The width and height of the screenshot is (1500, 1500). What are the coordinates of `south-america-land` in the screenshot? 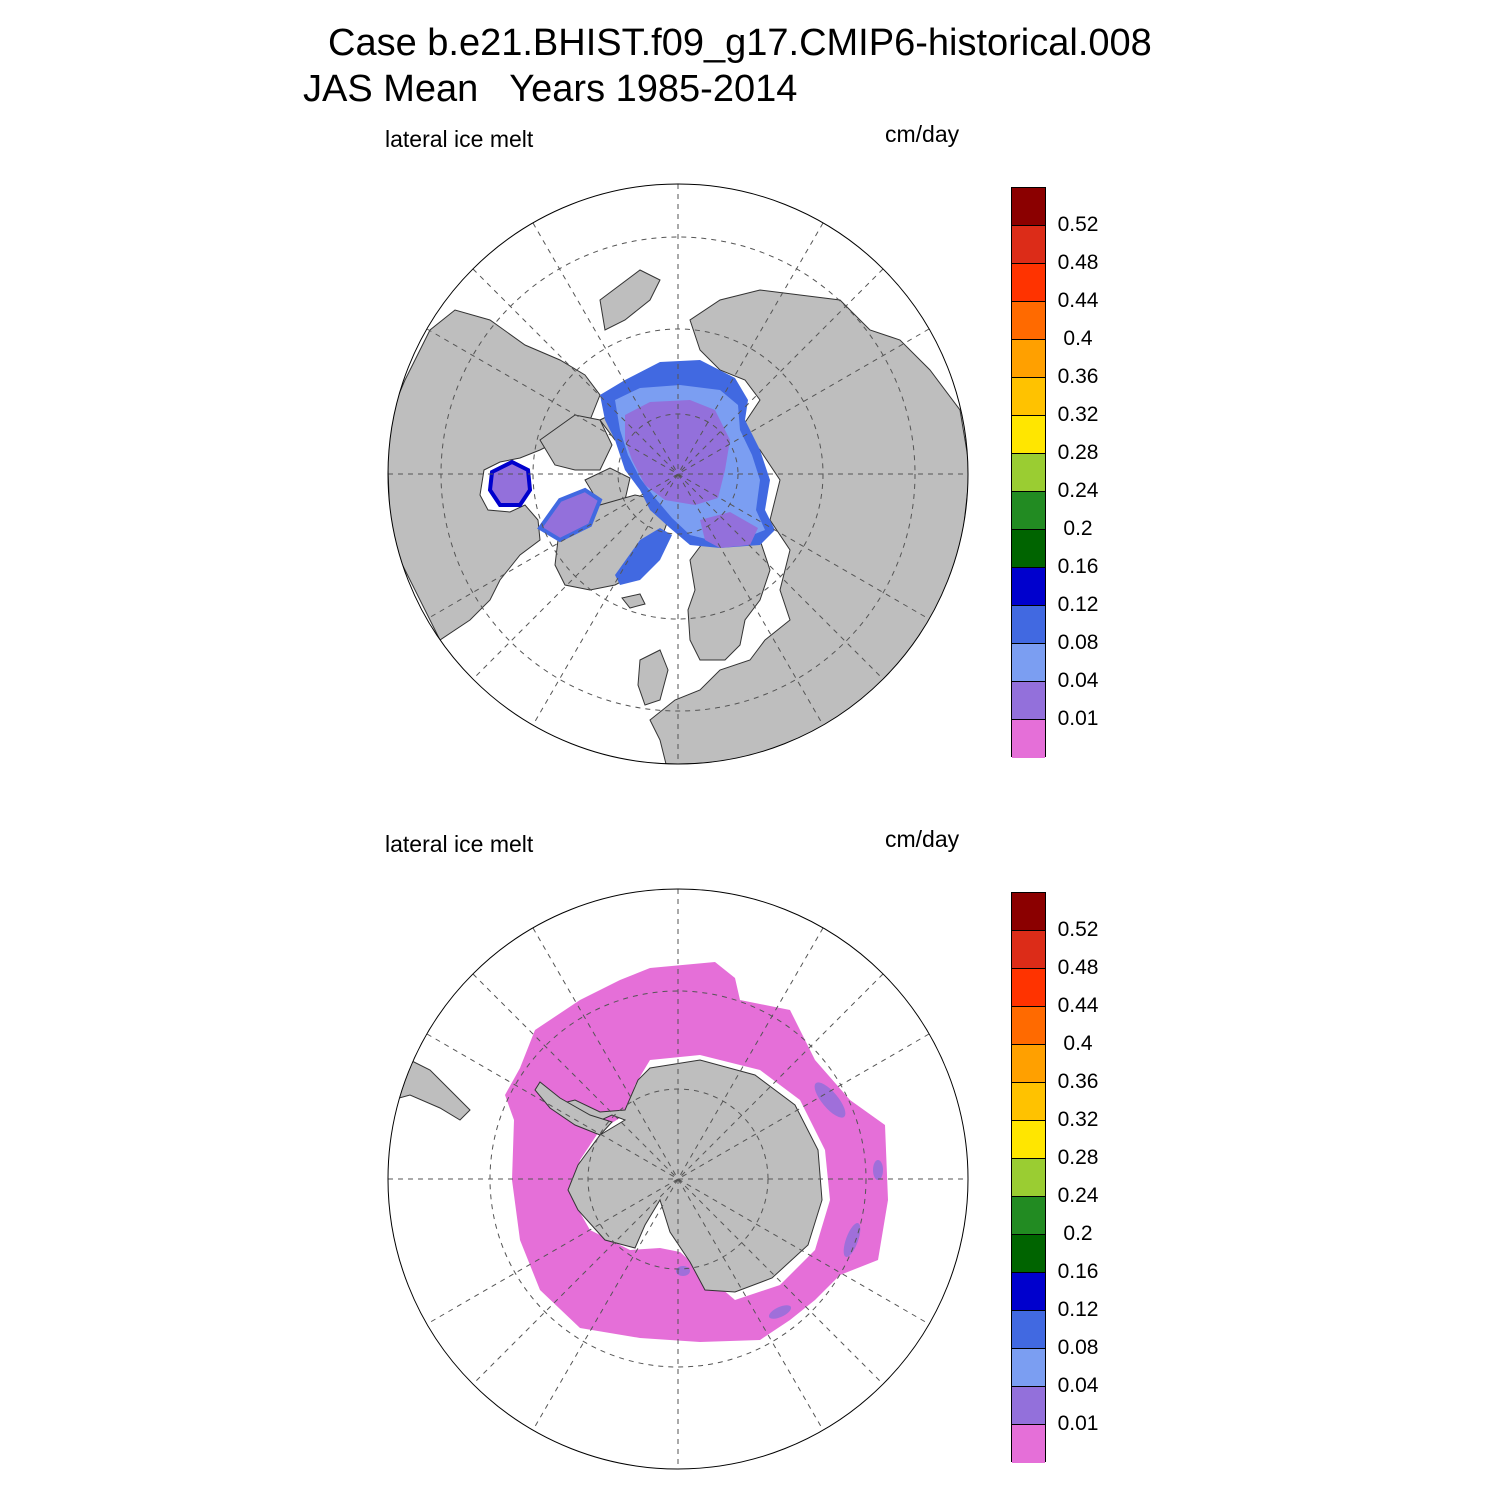 It's located at (429, 1090).